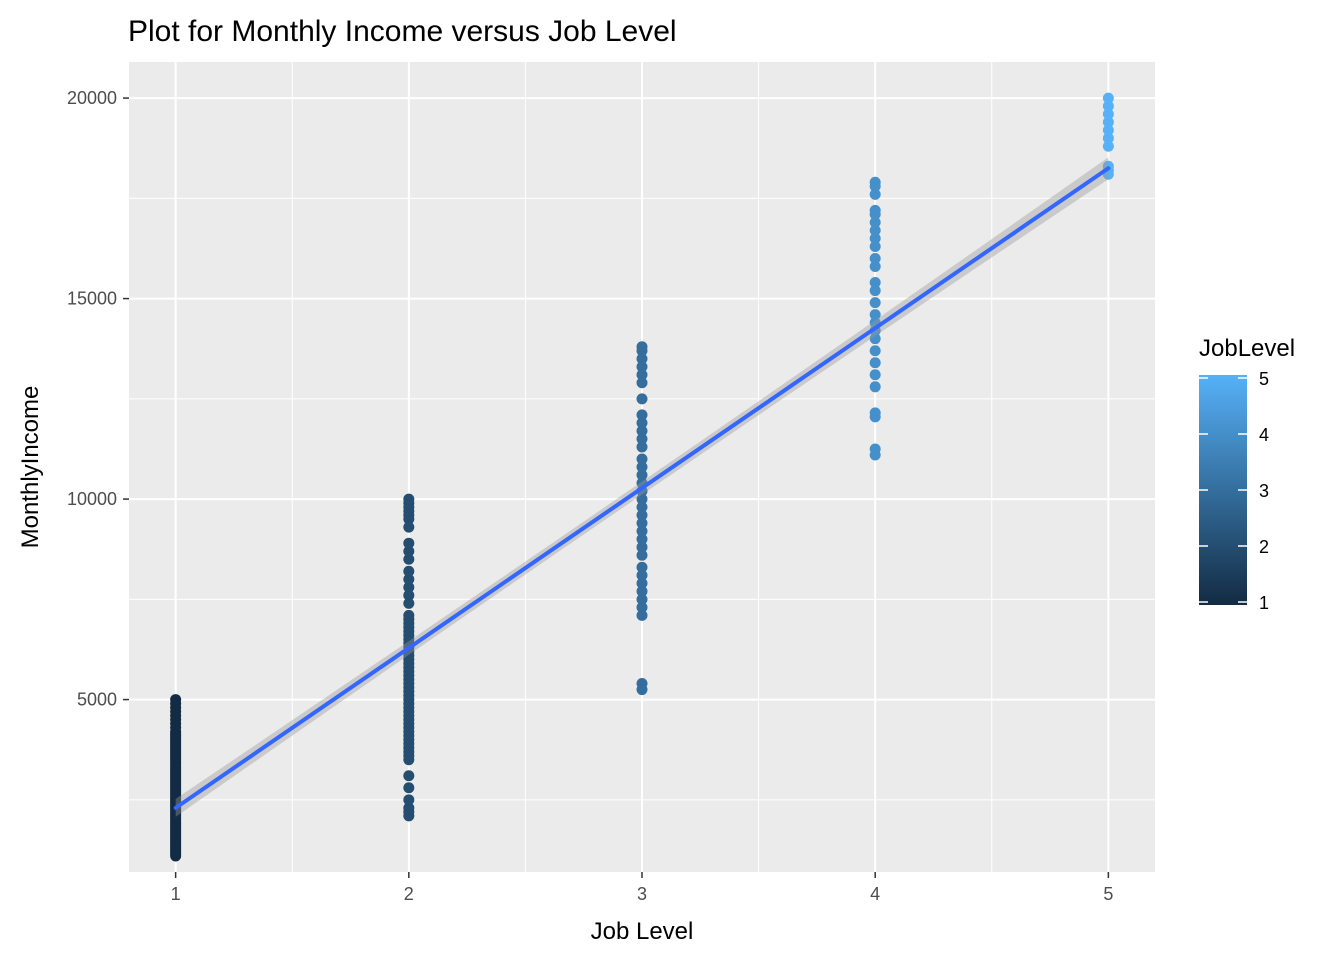 This screenshot has height=960, width=1344. What do you see at coordinates (1247, 348) in the screenshot?
I see `legend-title: JobLevel` at bounding box center [1247, 348].